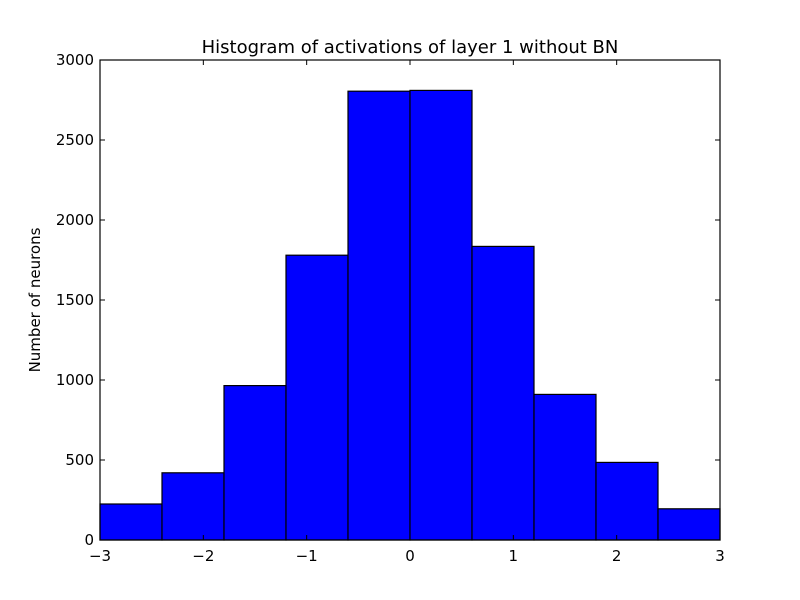 This screenshot has width=800, height=600. I want to click on y-tick-label: 500, so click(79, 460).